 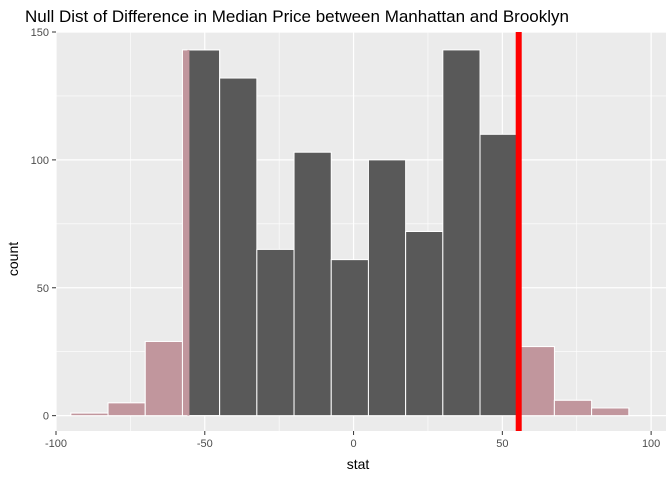 What do you see at coordinates (651, 444) in the screenshot?
I see `x-tick-label: 100` at bounding box center [651, 444].